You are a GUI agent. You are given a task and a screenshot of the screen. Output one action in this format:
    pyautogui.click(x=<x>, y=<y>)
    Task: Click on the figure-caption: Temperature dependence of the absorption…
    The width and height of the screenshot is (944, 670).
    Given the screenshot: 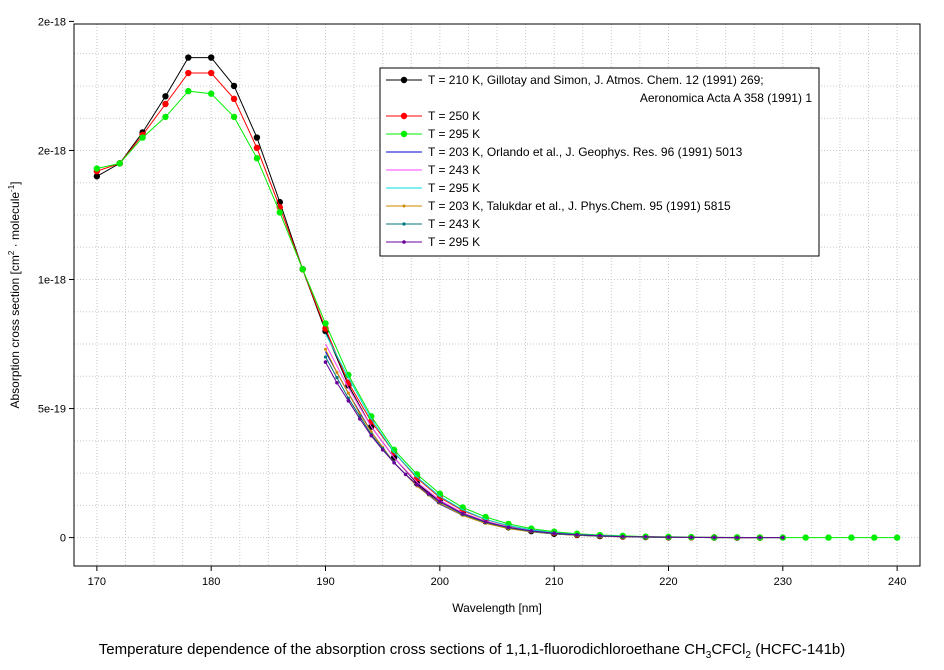 What is the action you would take?
    pyautogui.click(x=472, y=651)
    